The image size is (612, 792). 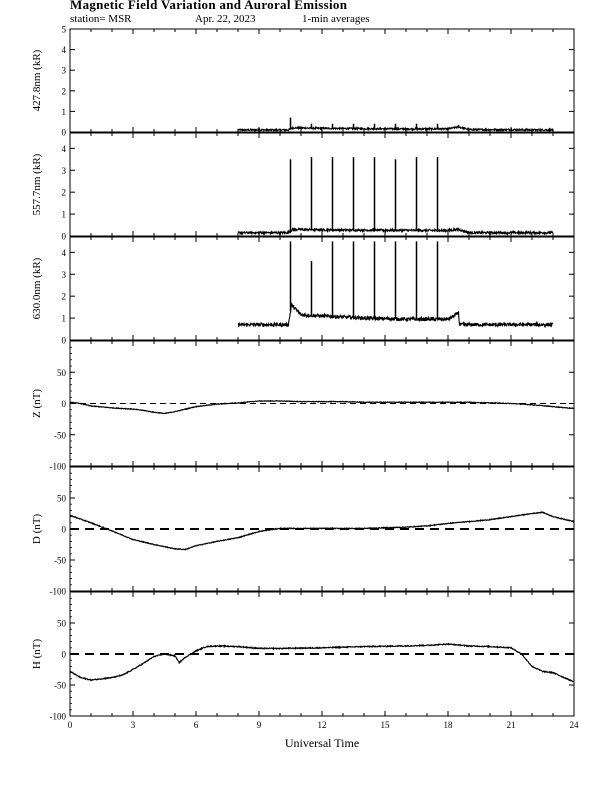 I want to click on x-tick-label: 24, so click(x=575, y=725).